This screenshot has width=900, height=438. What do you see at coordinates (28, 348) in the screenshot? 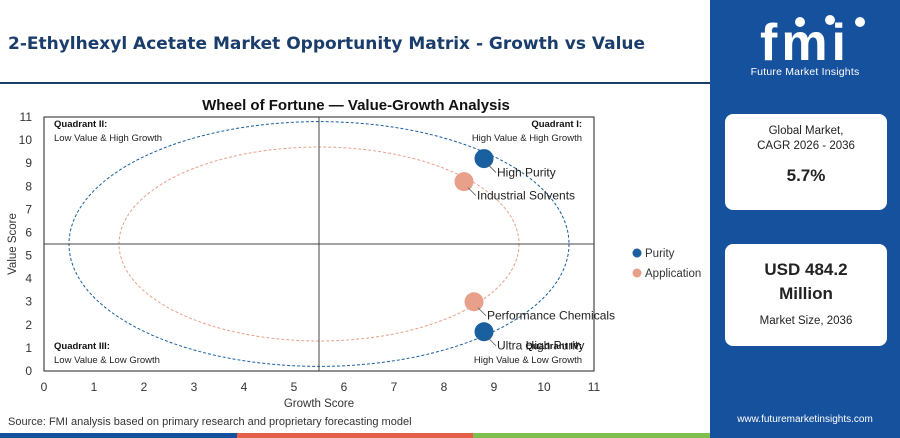
I see `y-tick-label: 1` at bounding box center [28, 348].